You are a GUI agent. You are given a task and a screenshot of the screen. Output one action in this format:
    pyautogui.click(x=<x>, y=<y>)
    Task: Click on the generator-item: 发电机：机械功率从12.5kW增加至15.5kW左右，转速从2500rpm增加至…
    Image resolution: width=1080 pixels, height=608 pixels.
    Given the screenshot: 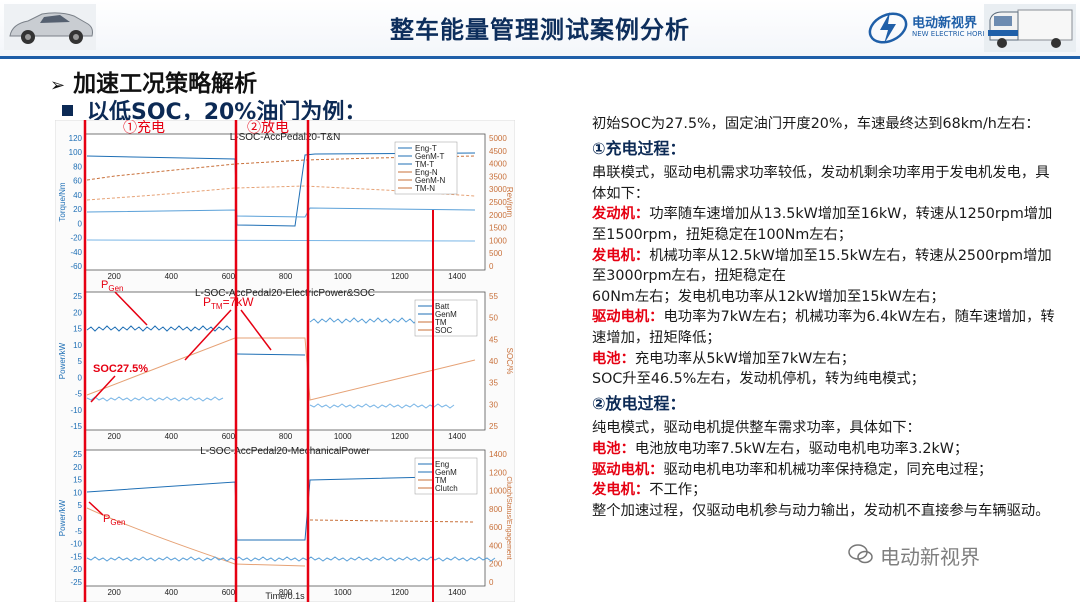 What is the action you would take?
    pyautogui.click(x=827, y=266)
    